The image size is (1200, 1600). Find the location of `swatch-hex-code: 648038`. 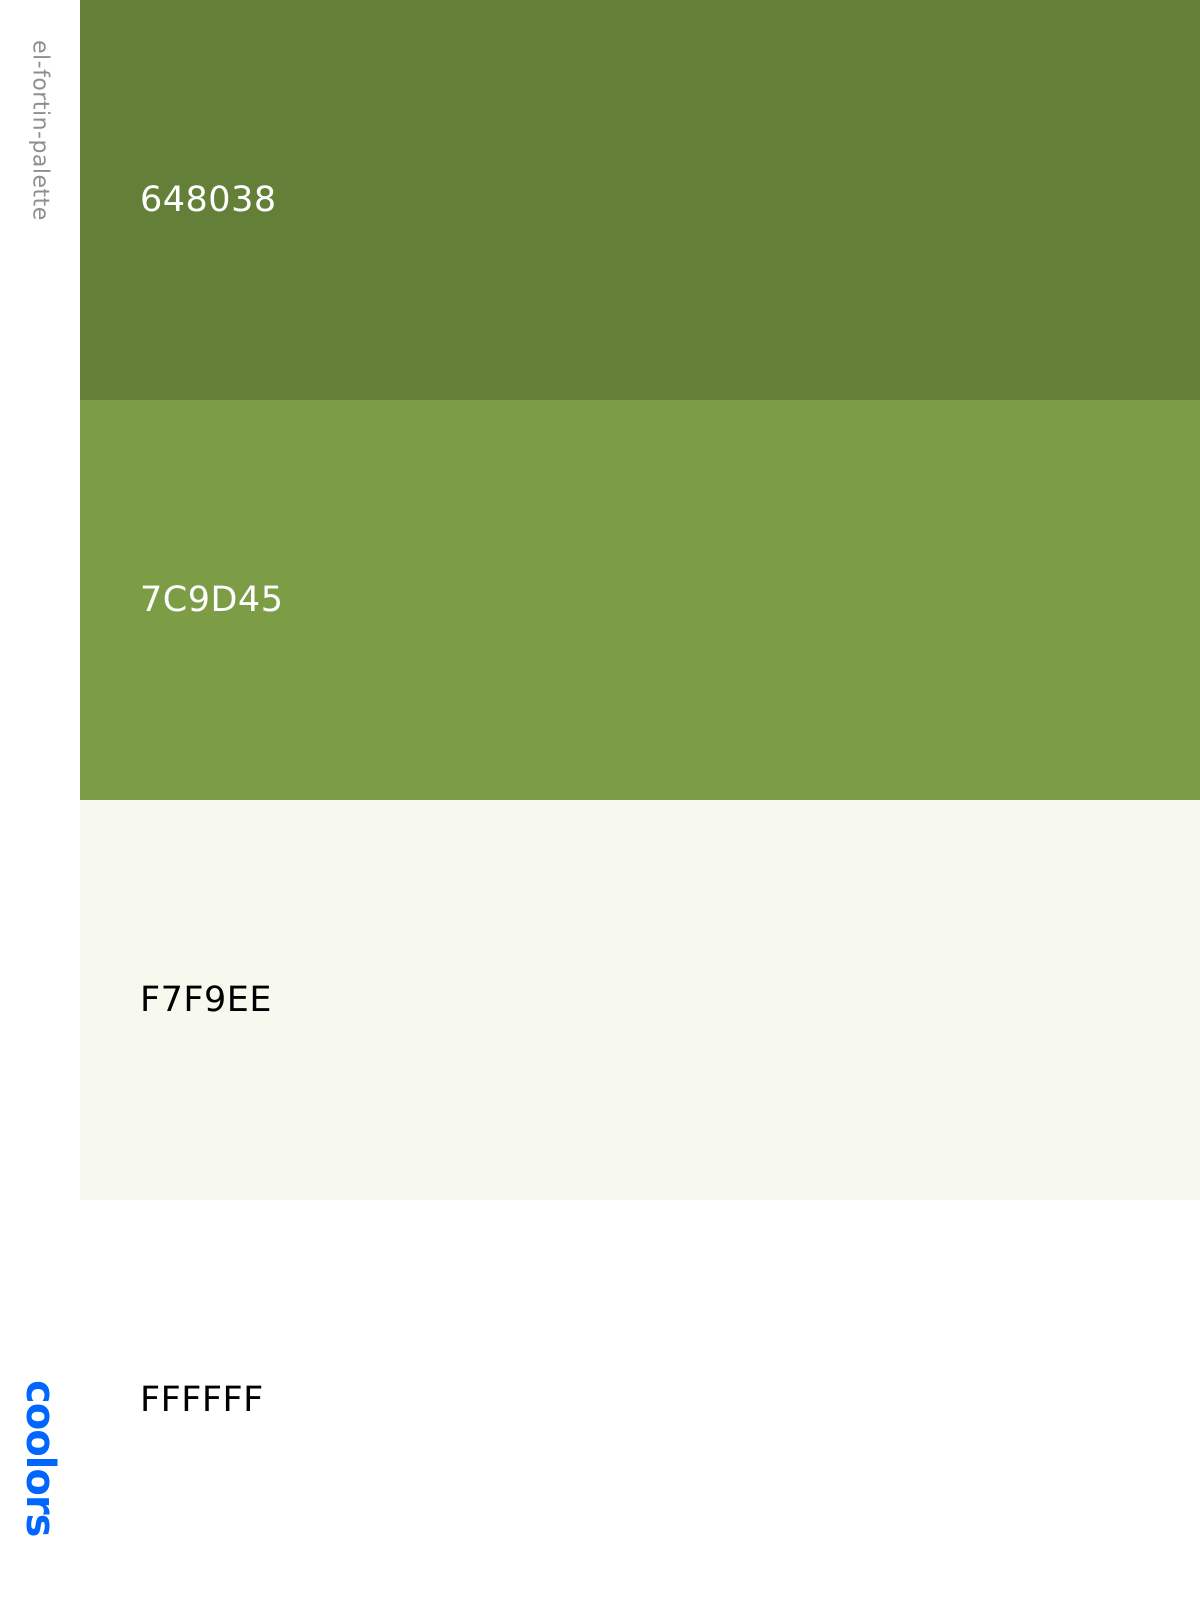

swatch-hex-code: 648038 is located at coordinates (208, 200).